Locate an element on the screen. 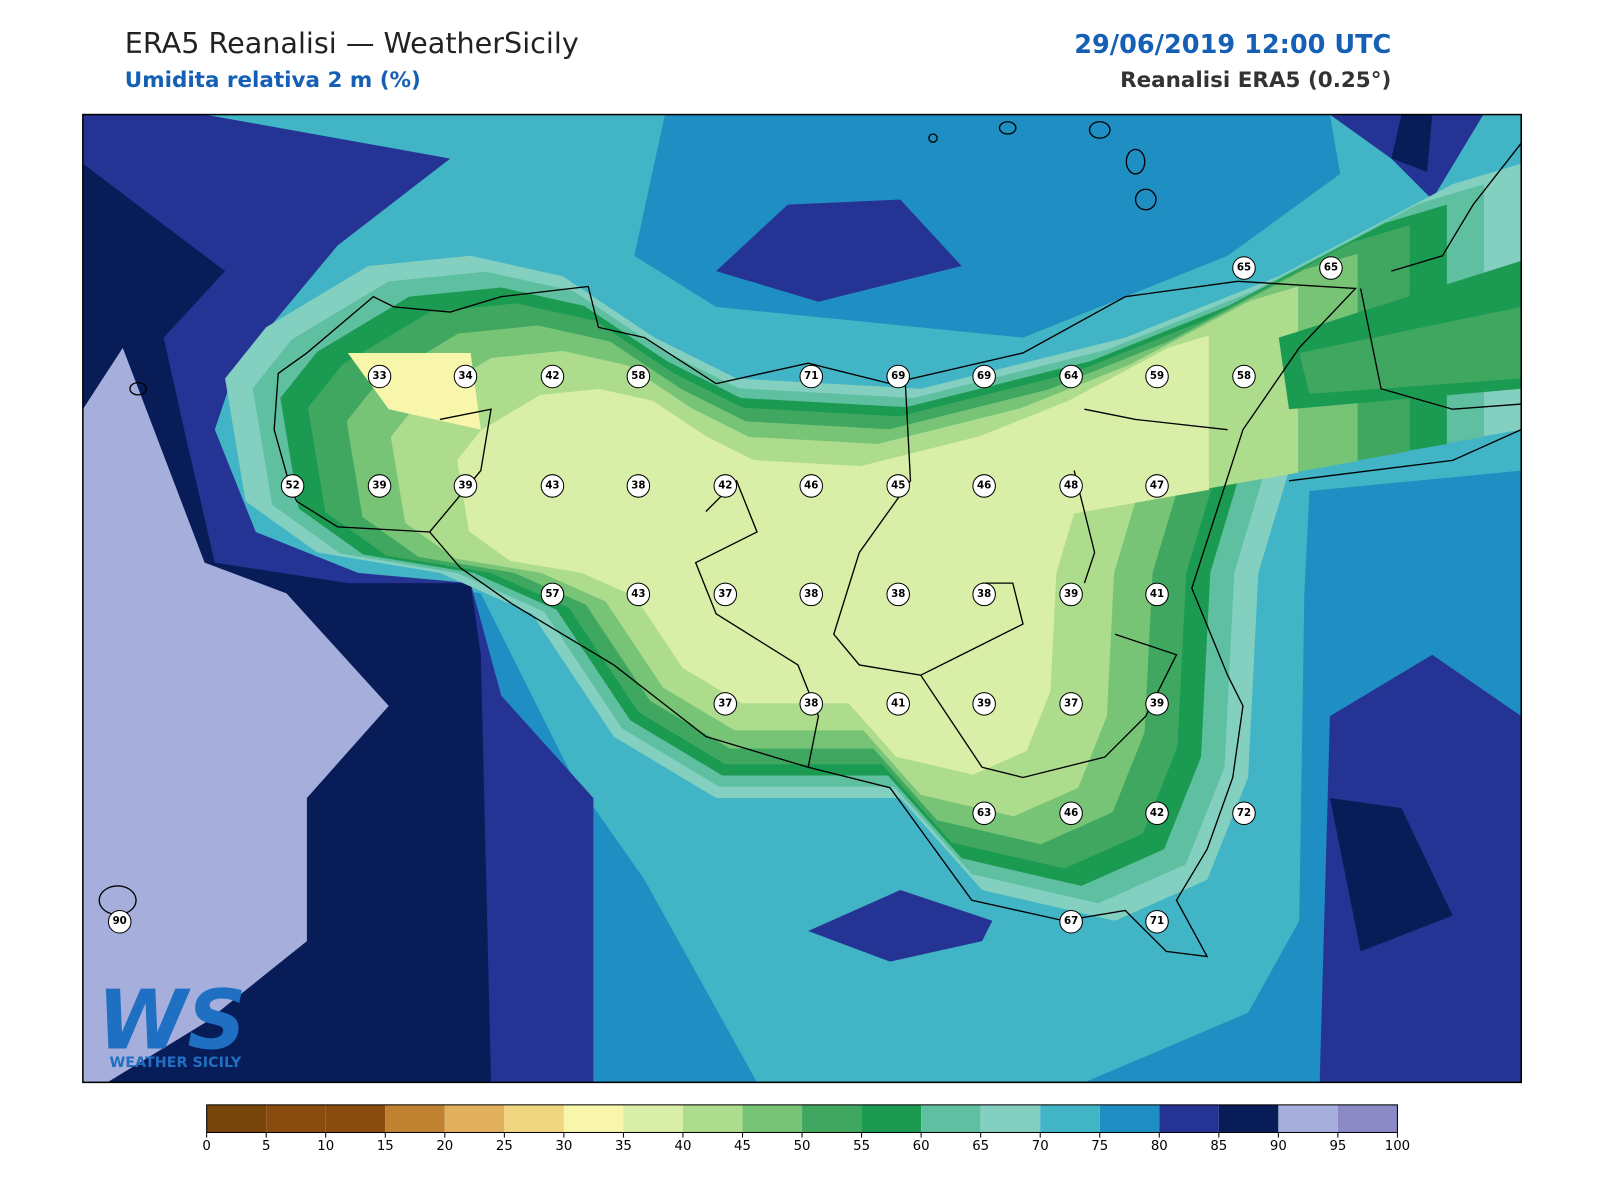  colorbar-tick-label: 90 is located at coordinates (1278, 1146).